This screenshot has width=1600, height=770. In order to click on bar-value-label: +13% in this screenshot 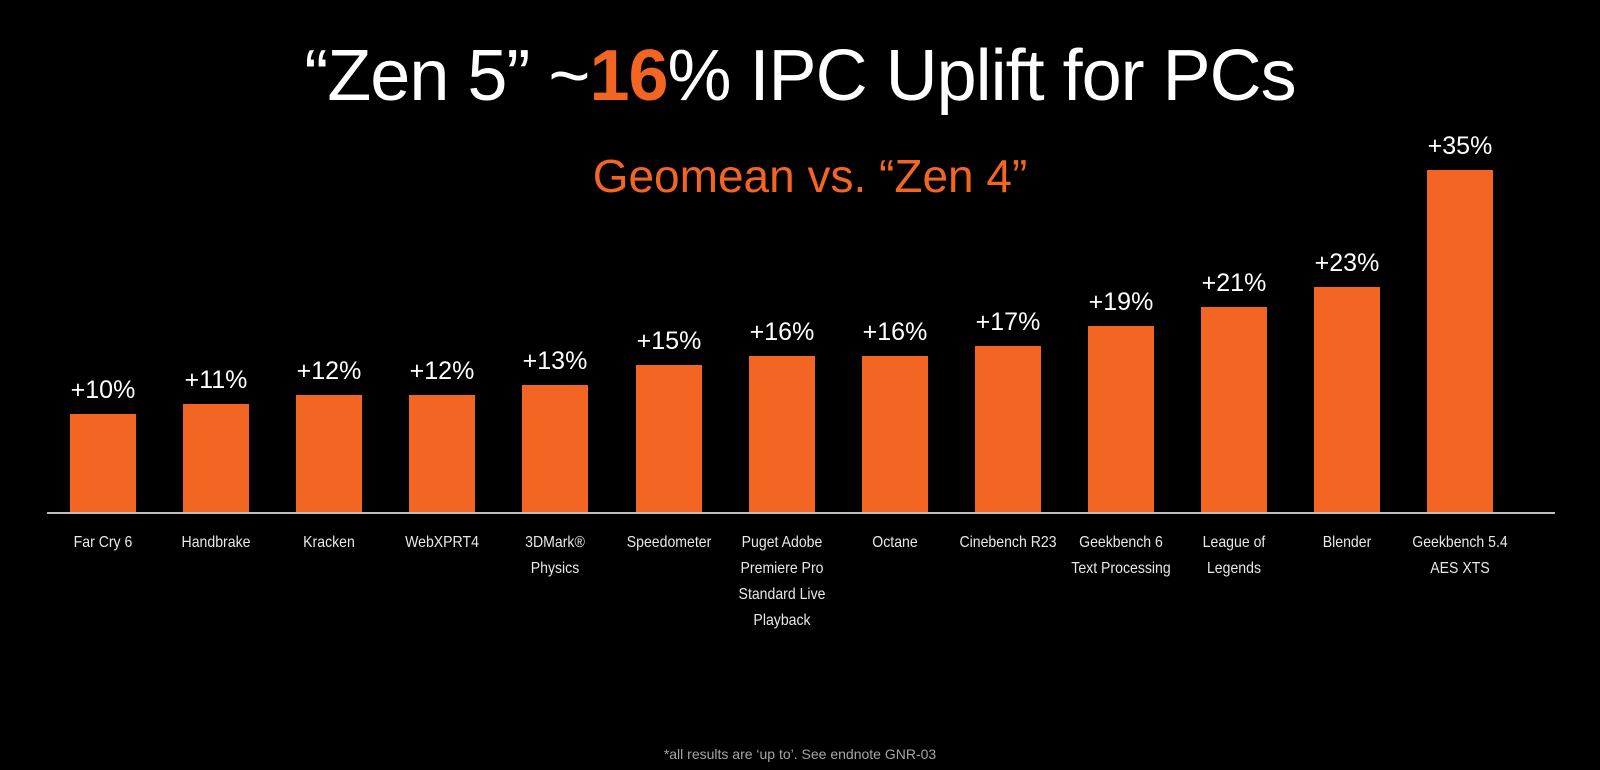, I will do `click(555, 361)`.